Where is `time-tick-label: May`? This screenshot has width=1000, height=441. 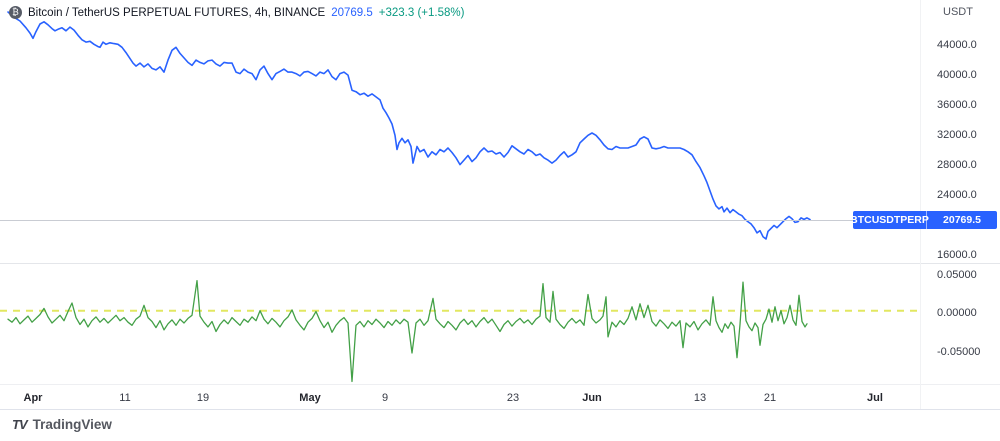 time-tick-label: May is located at coordinates (310, 398).